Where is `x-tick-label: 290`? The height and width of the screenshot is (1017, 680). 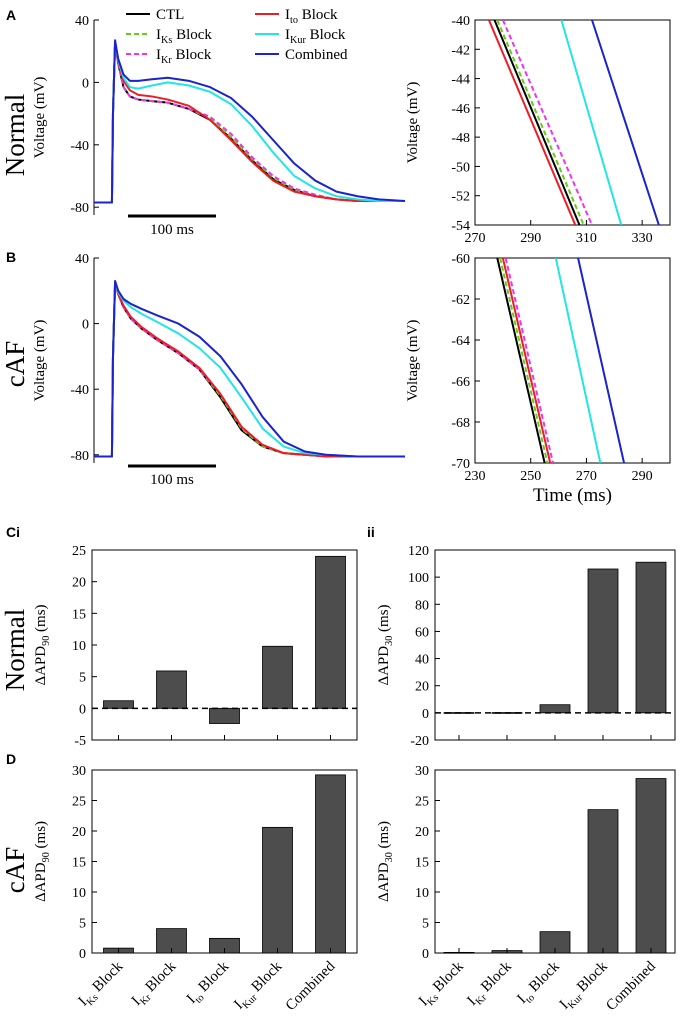
x-tick-label: 290 is located at coordinates (642, 476).